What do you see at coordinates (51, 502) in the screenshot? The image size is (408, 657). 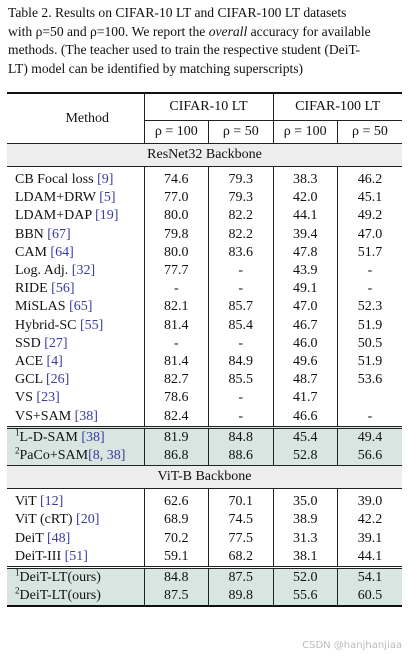 I see `citation-link: [12]` at bounding box center [51, 502].